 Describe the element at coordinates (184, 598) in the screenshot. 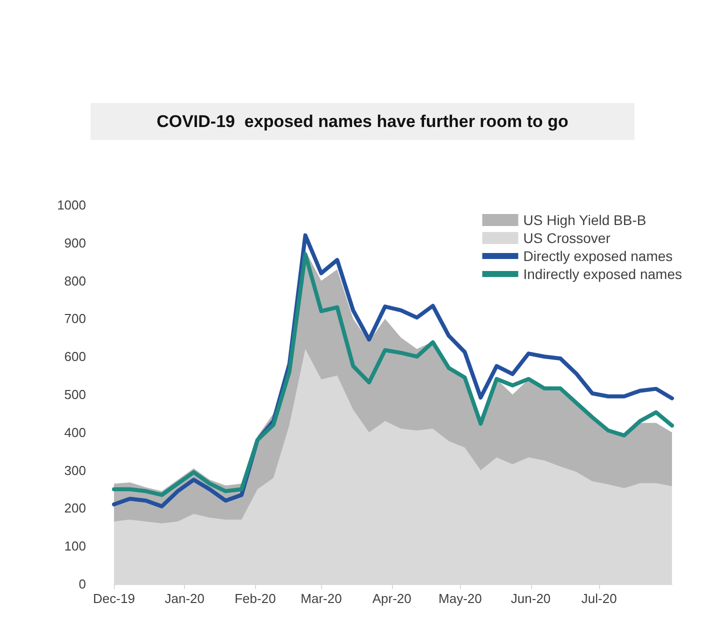

I see `x-tick-label: Jan-20` at that location.